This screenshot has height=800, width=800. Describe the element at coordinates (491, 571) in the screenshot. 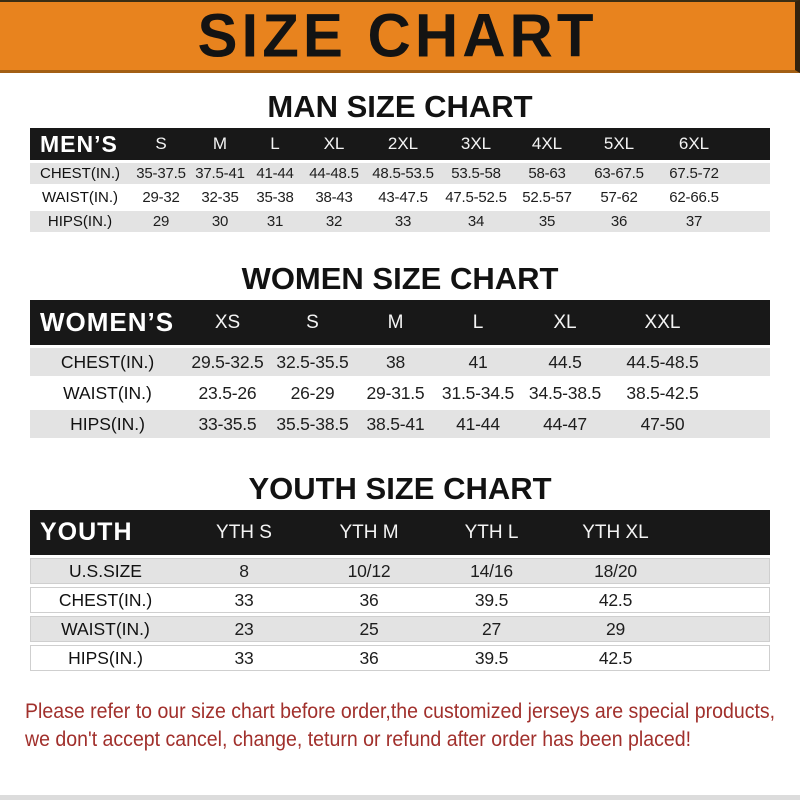

I see `measurement-value: 14/16` at that location.